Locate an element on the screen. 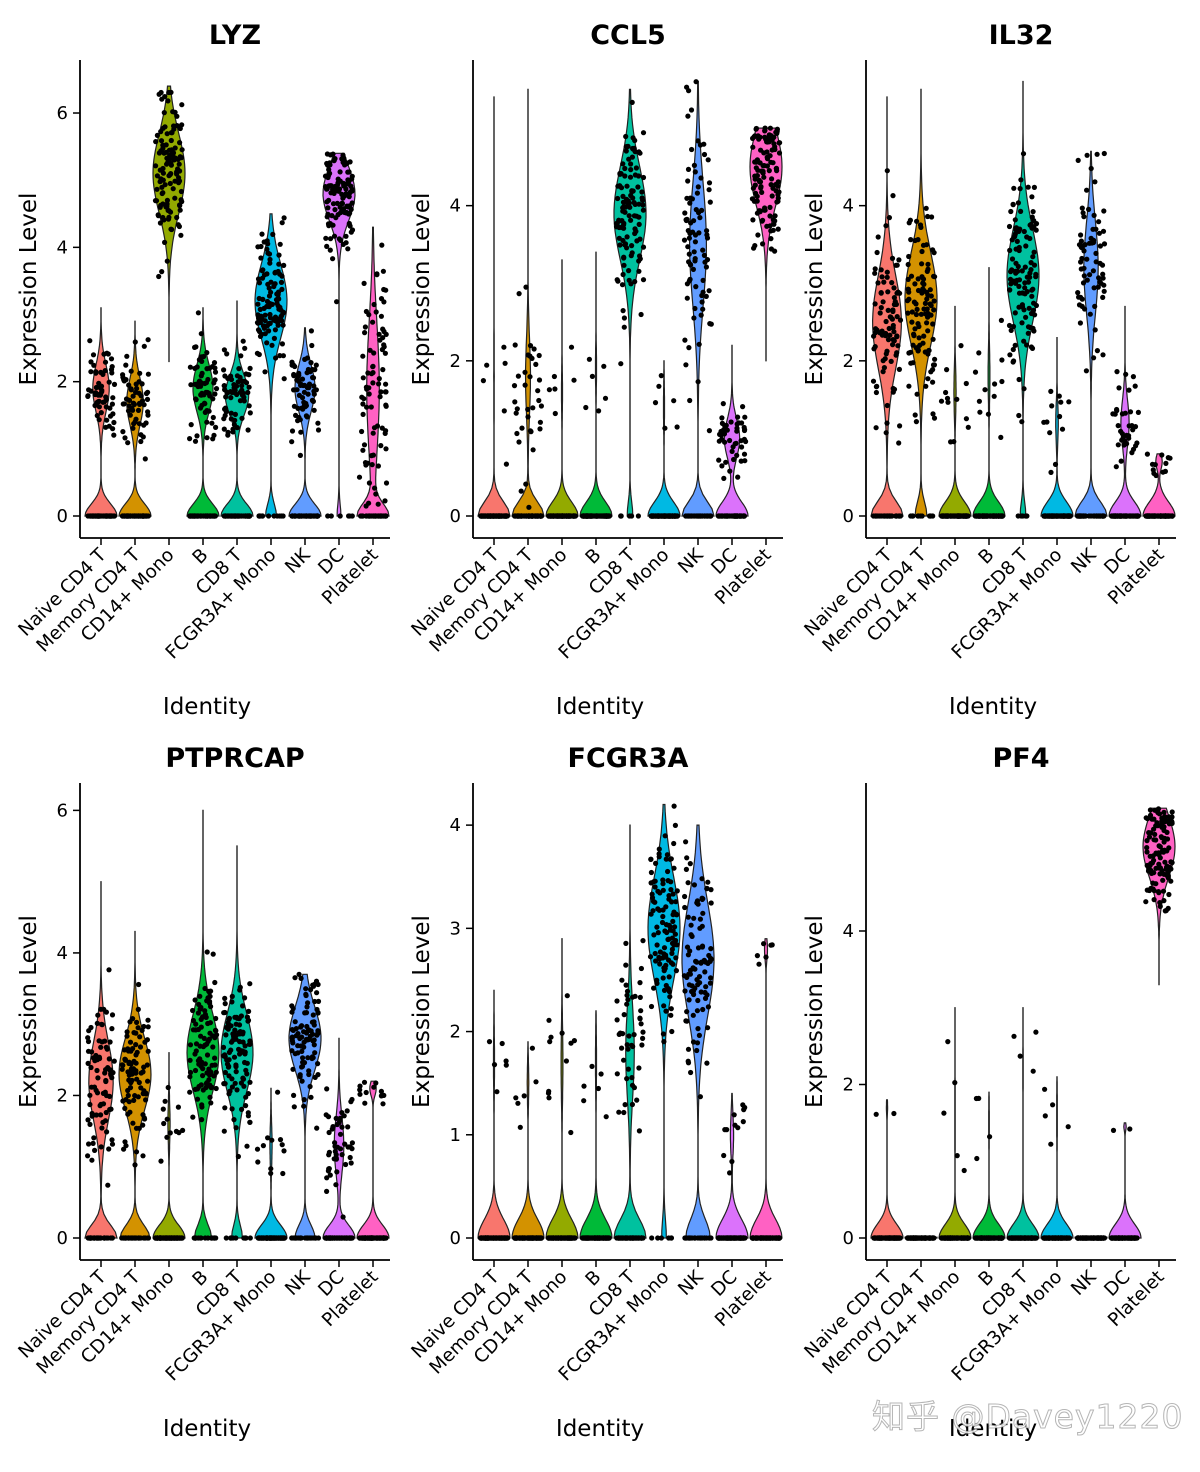 The image size is (1200, 1472). violin-cd8-t is located at coordinates (630, 303).